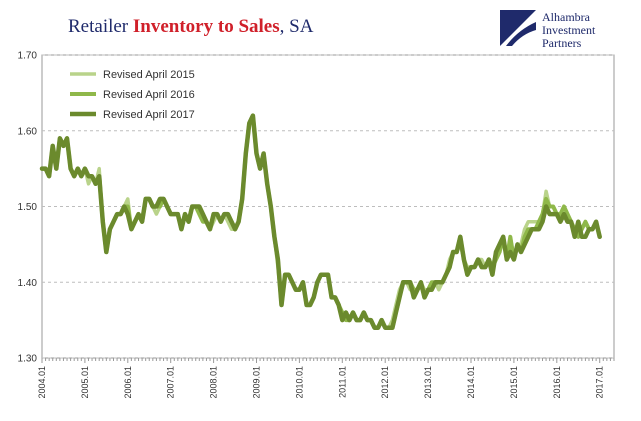  What do you see at coordinates (385, 382) in the screenshot?
I see `x-tick-label: 2012.01` at bounding box center [385, 382].